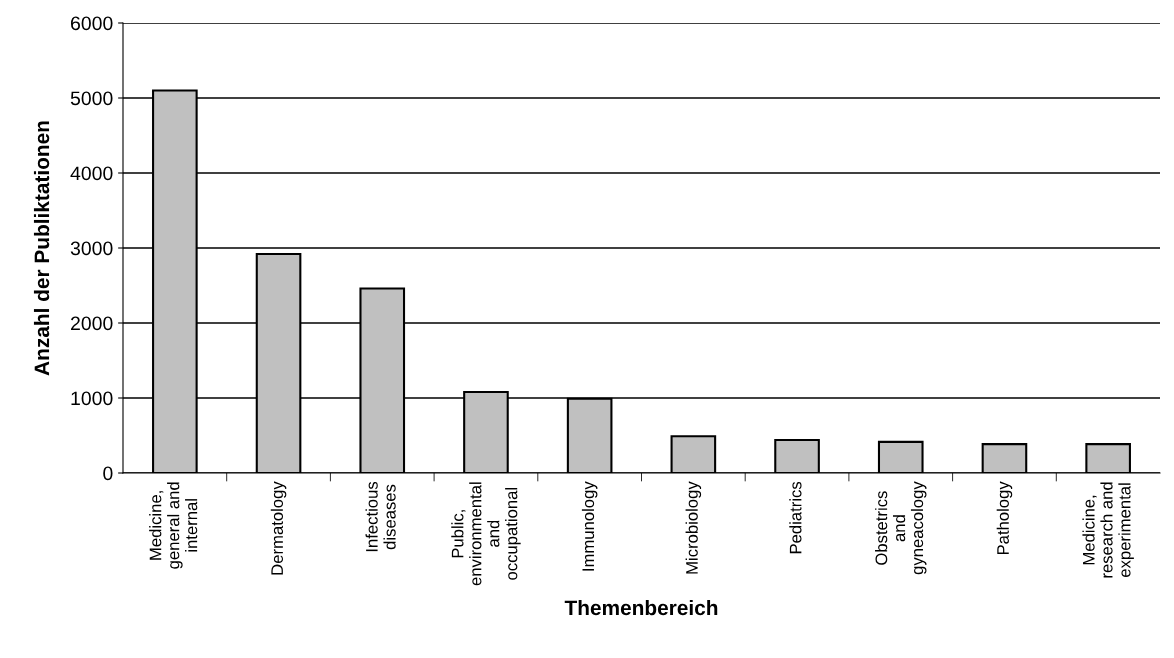 This screenshot has width=1174, height=658. I want to click on x-tick-label: Obstetrics and gyneacology, so click(901, 528).